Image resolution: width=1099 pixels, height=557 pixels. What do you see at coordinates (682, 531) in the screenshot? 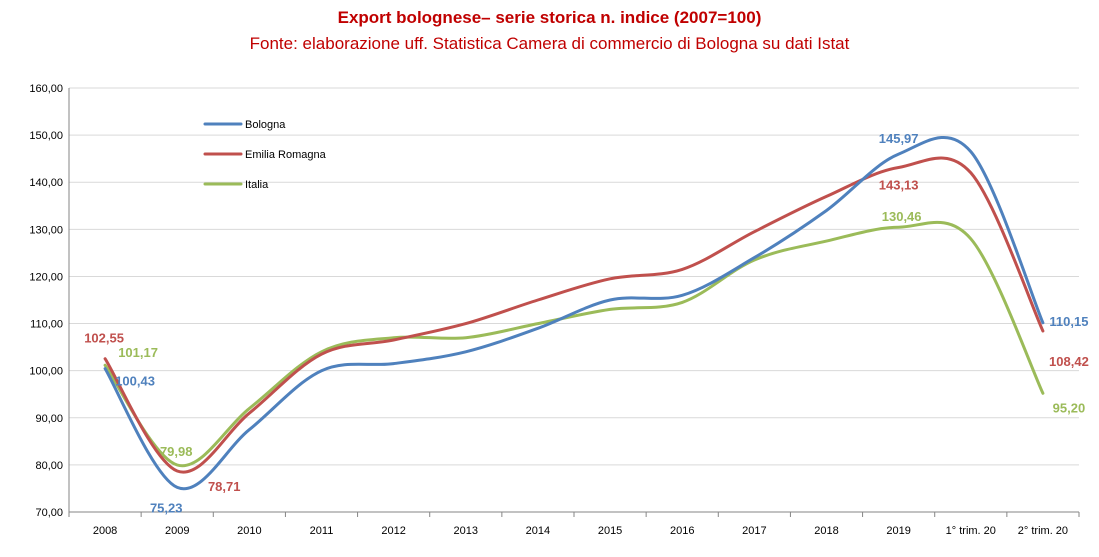
I see `x-tick-label: 2016` at bounding box center [682, 531].